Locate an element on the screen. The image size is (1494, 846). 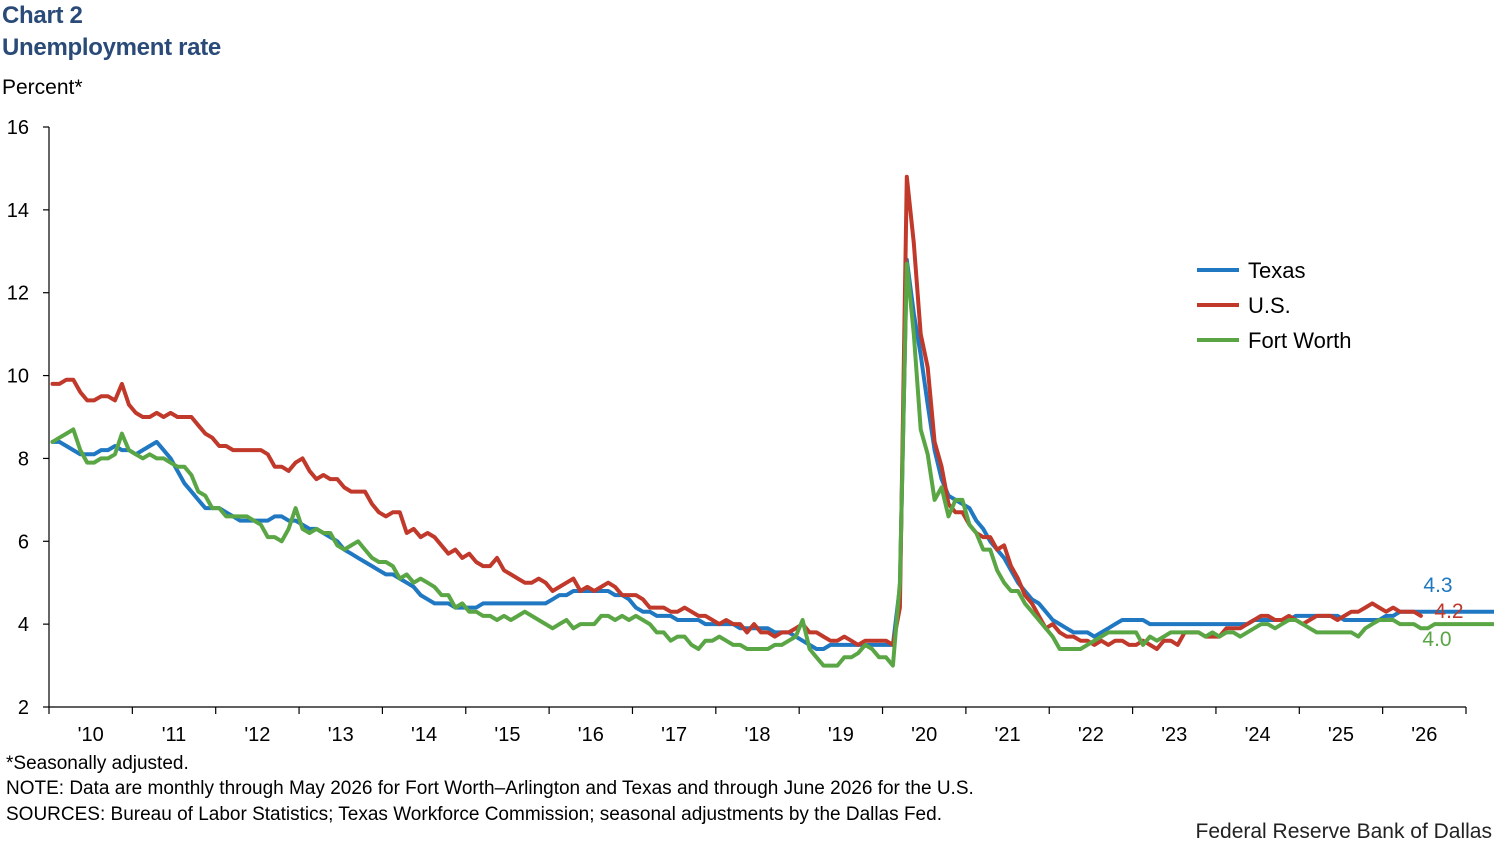
x-tick-label: '24 is located at coordinates (1258, 735).